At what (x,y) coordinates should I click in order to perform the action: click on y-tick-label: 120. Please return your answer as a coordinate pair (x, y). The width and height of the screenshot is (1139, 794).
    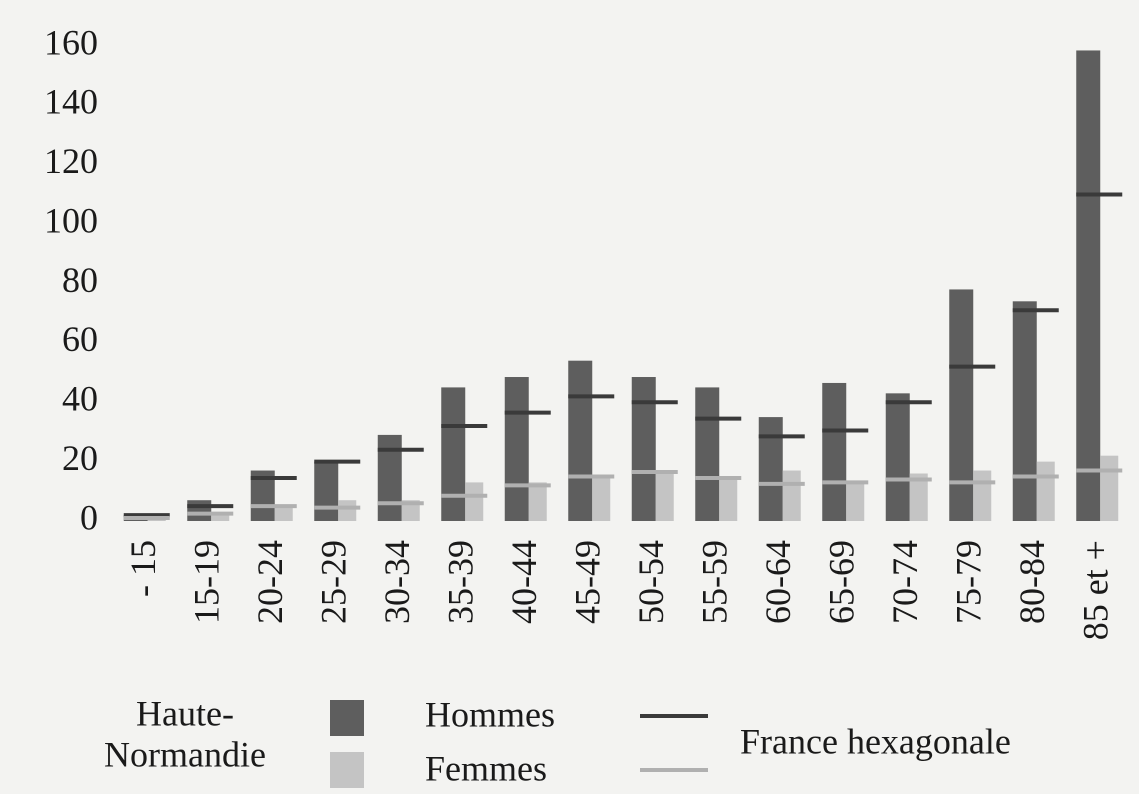
    Looking at the image, I should click on (71, 161).